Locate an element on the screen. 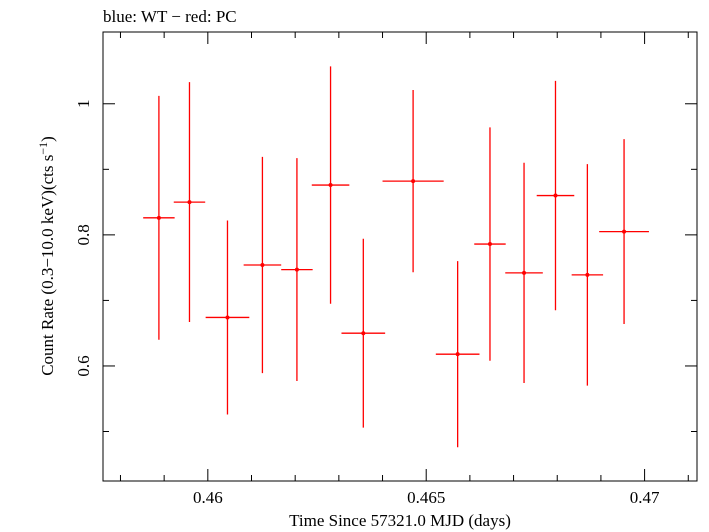 Image resolution: width=709 pixels, height=532 pixels. y-tick-label: 1 is located at coordinates (83, 104).